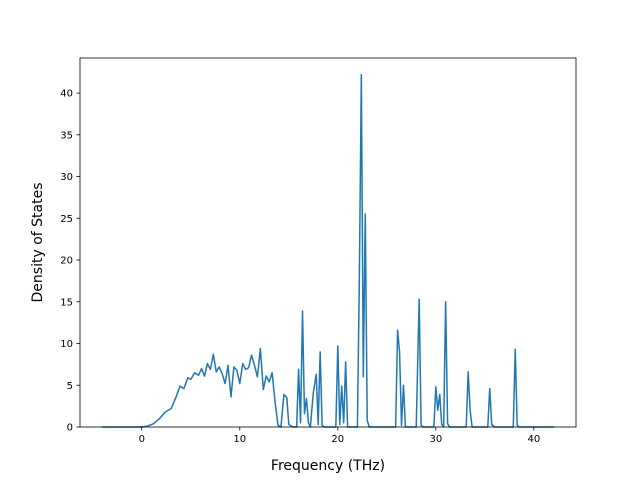  Describe the element at coordinates (435, 439) in the screenshot. I see `x-tick-label: 30` at that location.